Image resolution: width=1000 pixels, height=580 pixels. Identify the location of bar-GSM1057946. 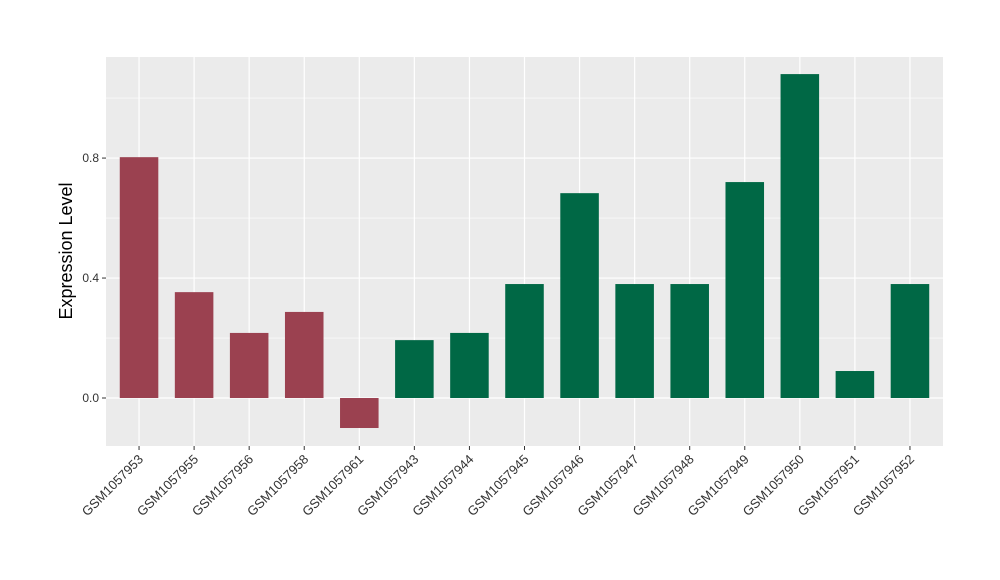
(579, 296).